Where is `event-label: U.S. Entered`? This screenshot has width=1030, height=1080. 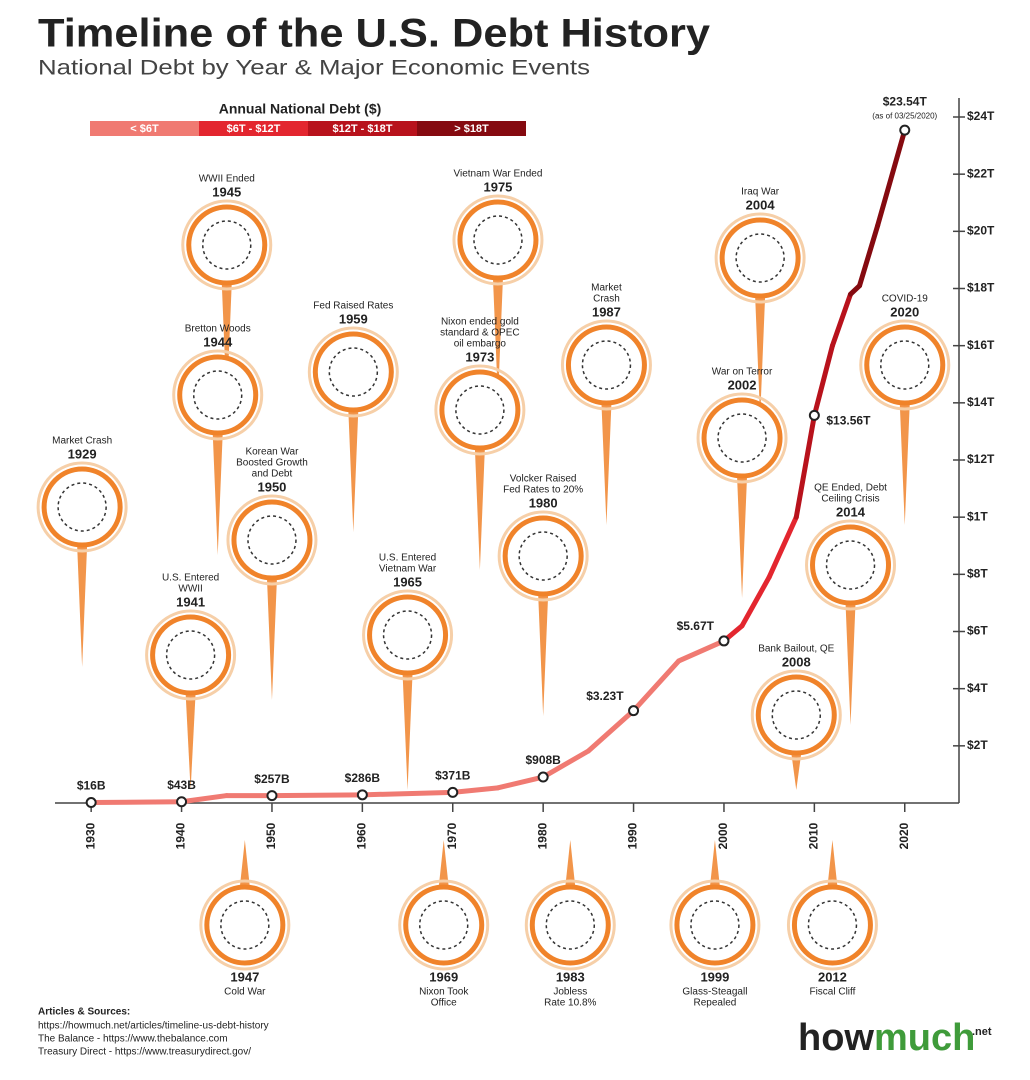 event-label: U.S. Entered is located at coordinates (190, 578).